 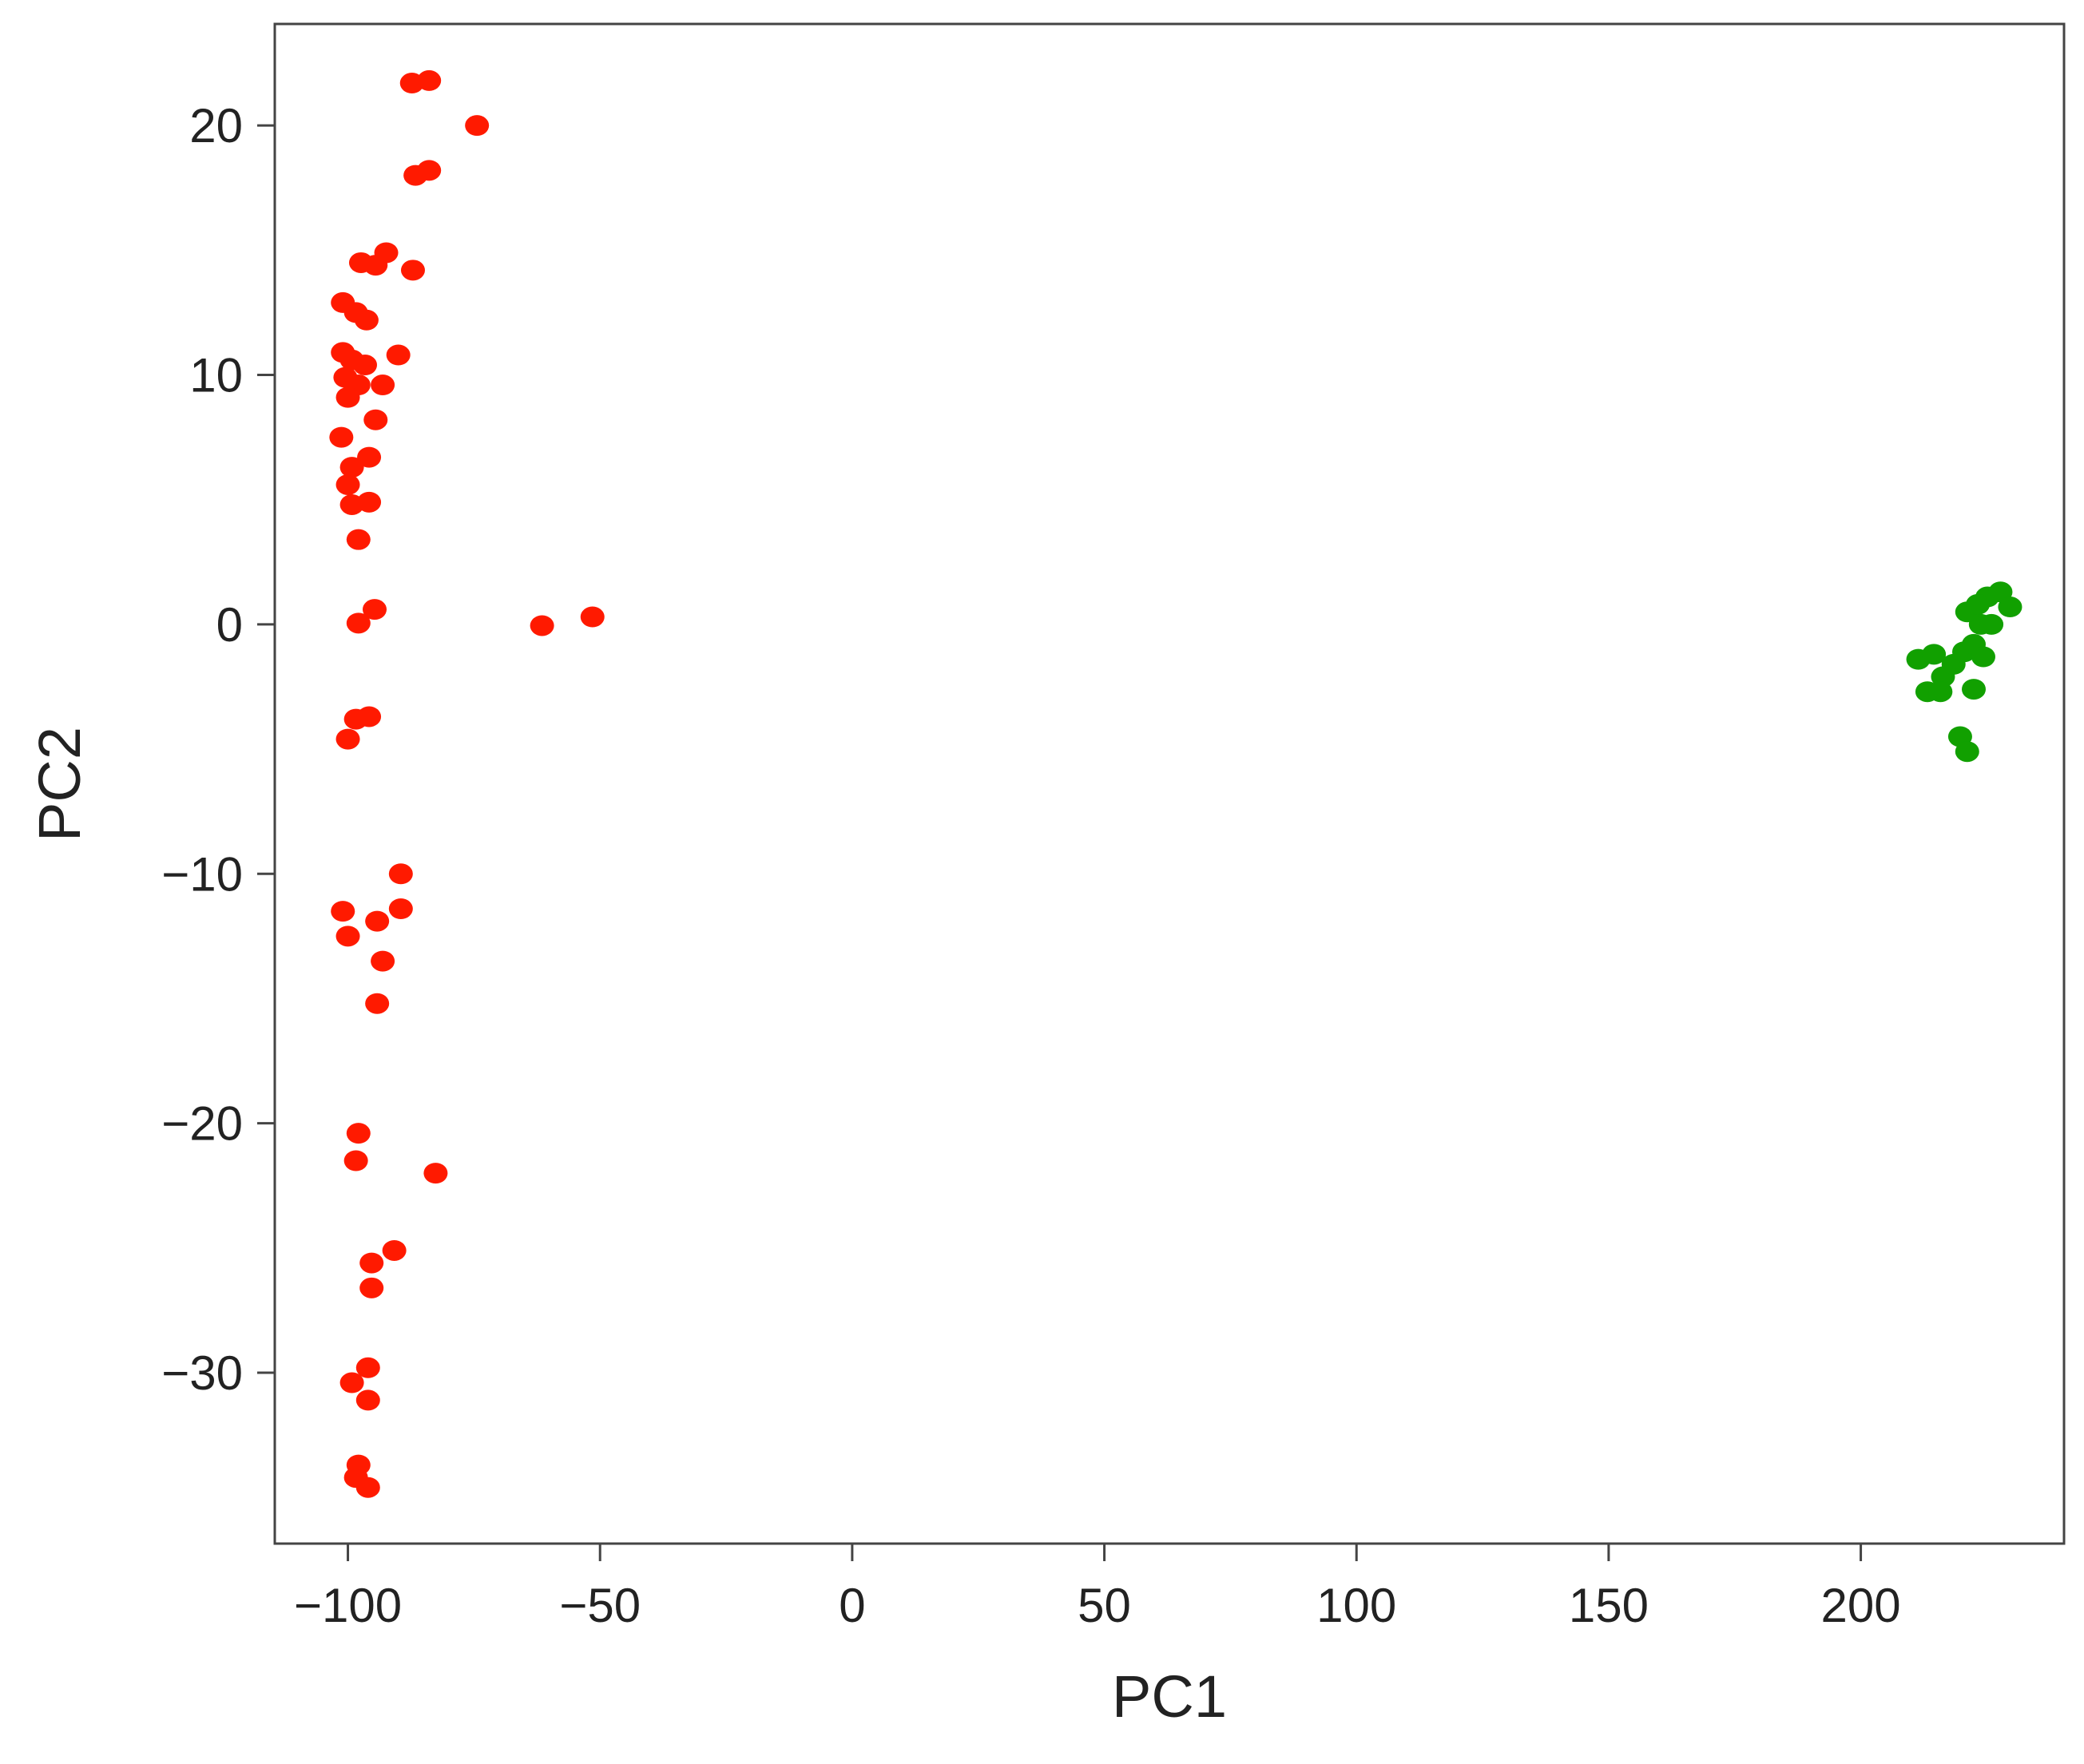 I want to click on x-tick-label: 100, so click(x=1356, y=1605).